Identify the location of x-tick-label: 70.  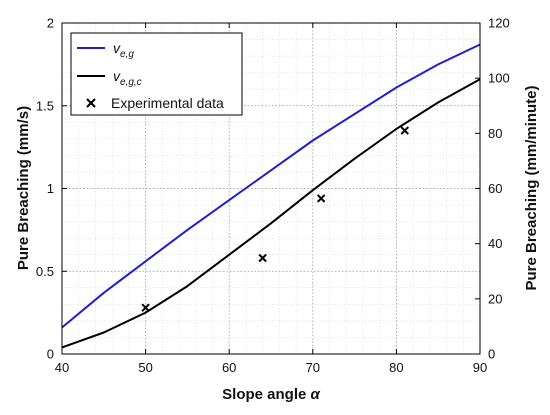
(313, 367).